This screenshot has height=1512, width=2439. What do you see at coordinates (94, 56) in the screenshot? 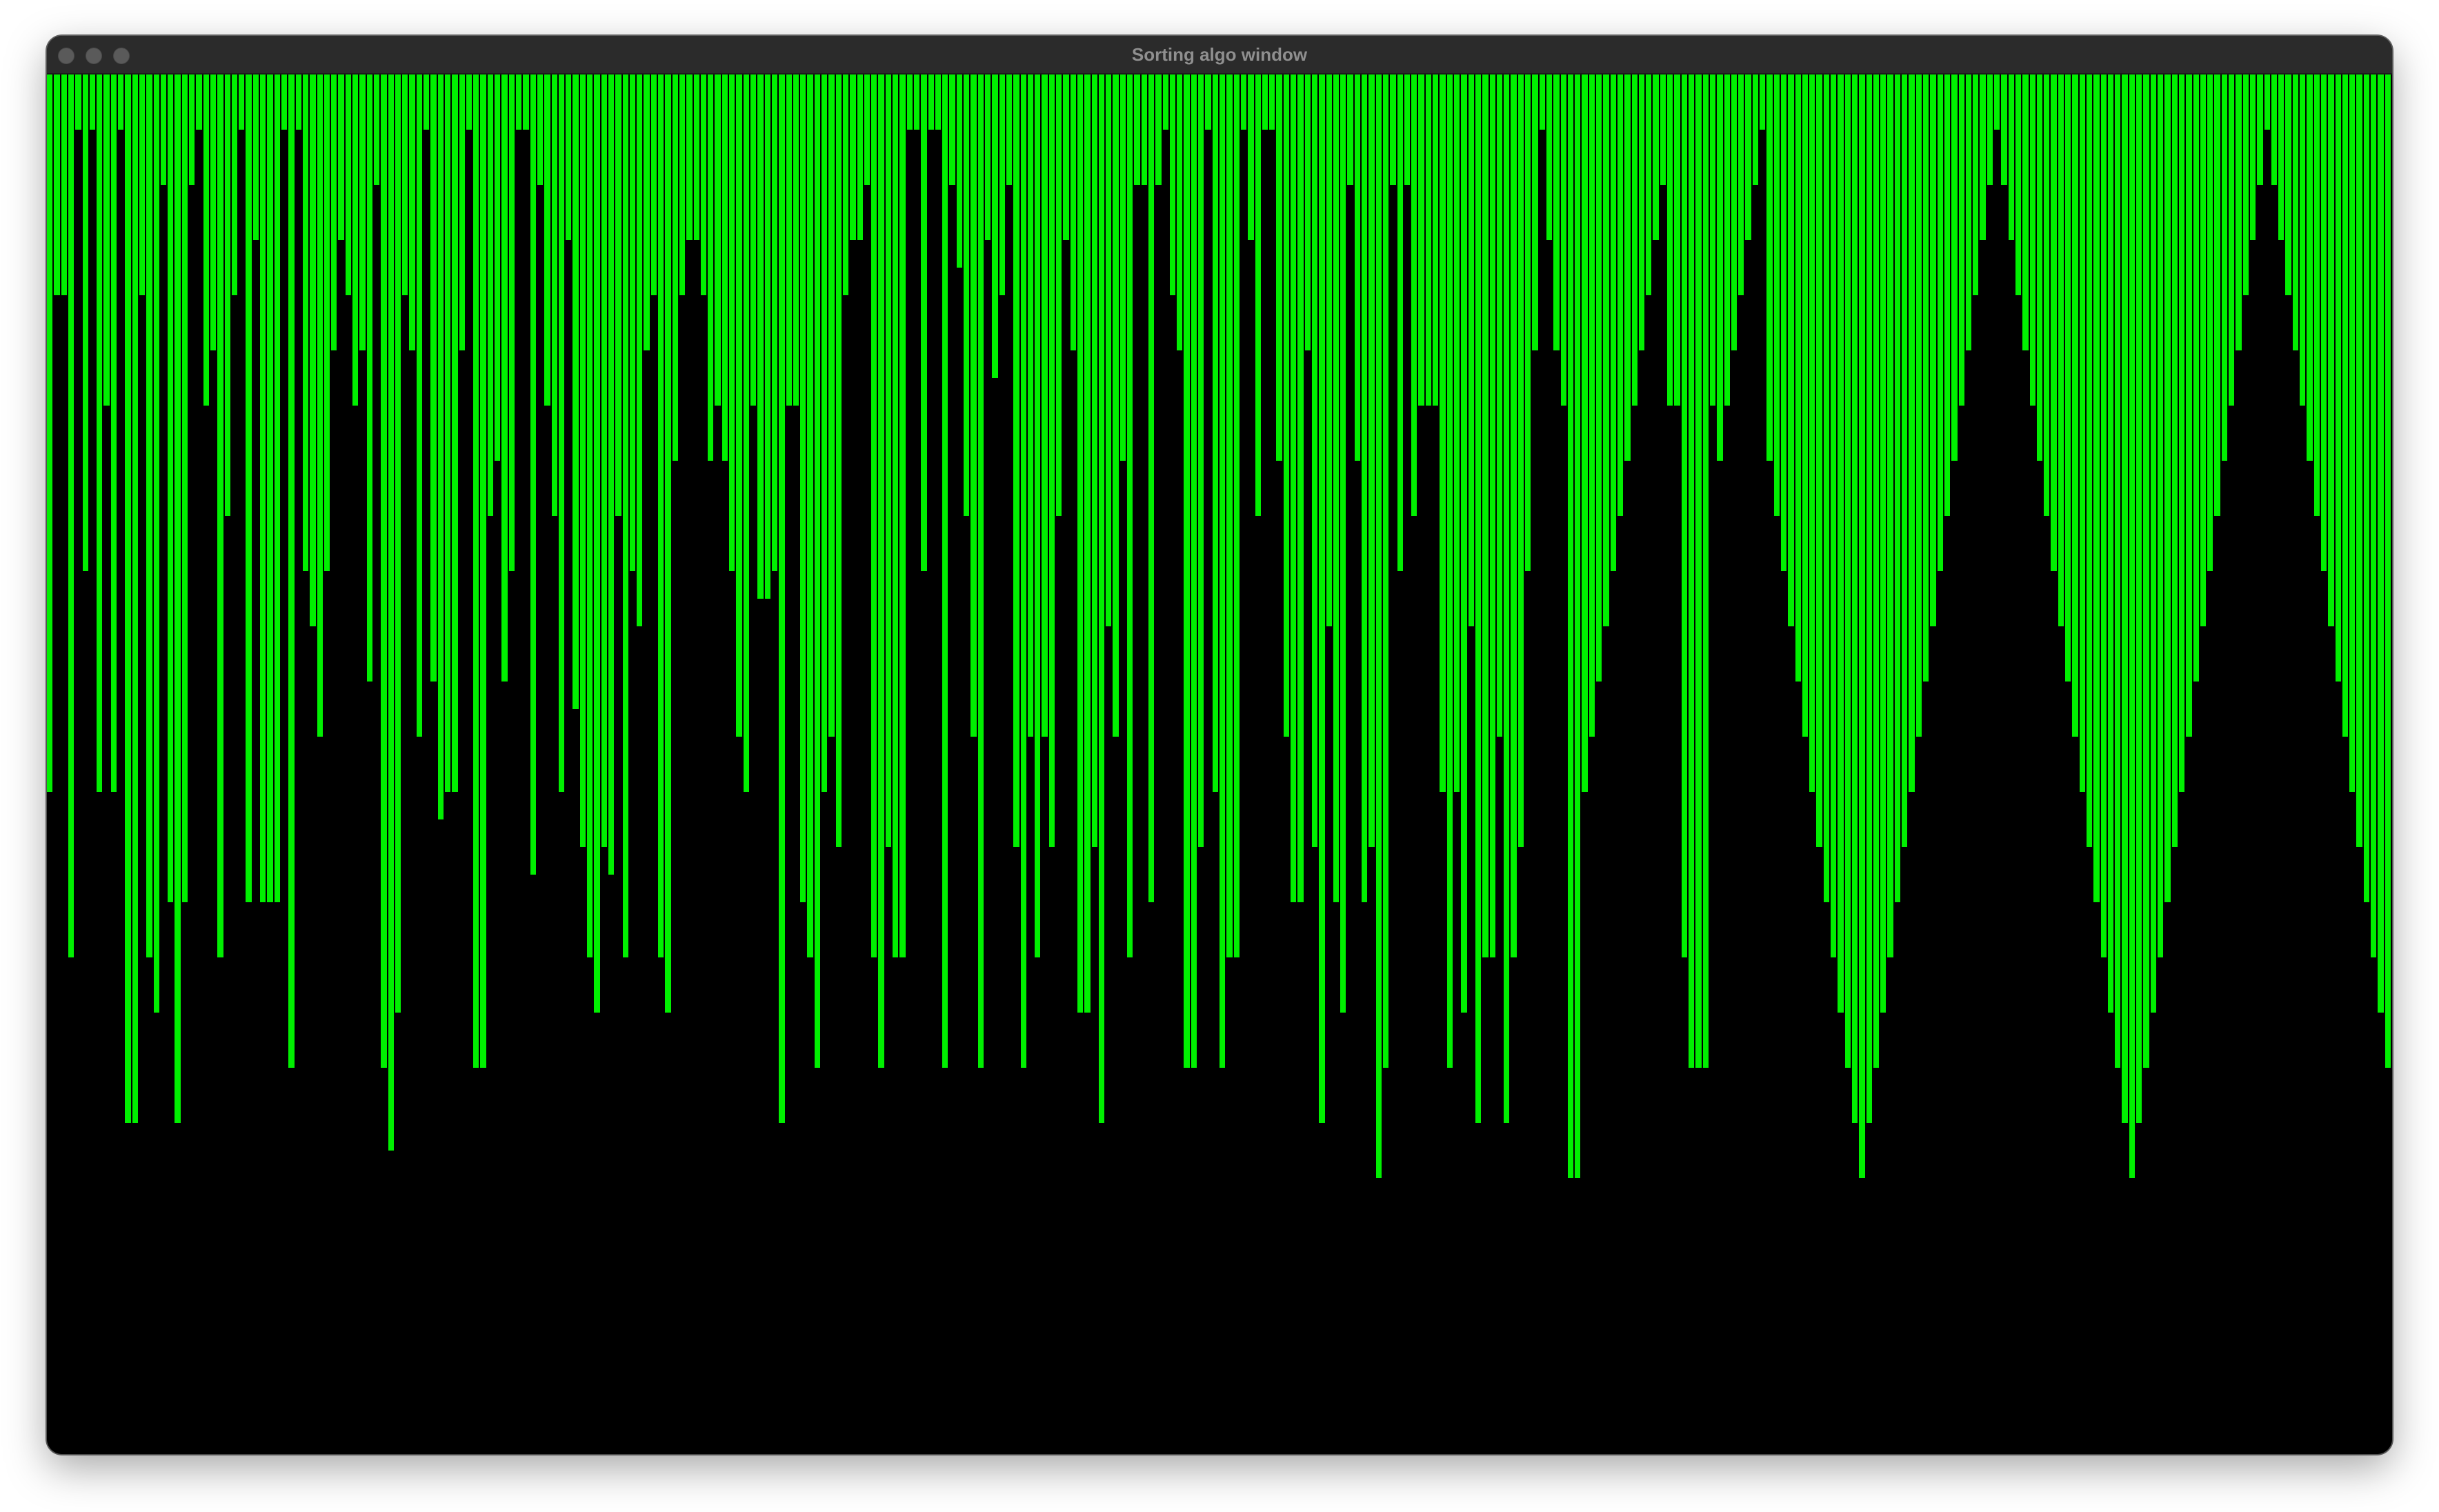
I see `minimize-button` at bounding box center [94, 56].